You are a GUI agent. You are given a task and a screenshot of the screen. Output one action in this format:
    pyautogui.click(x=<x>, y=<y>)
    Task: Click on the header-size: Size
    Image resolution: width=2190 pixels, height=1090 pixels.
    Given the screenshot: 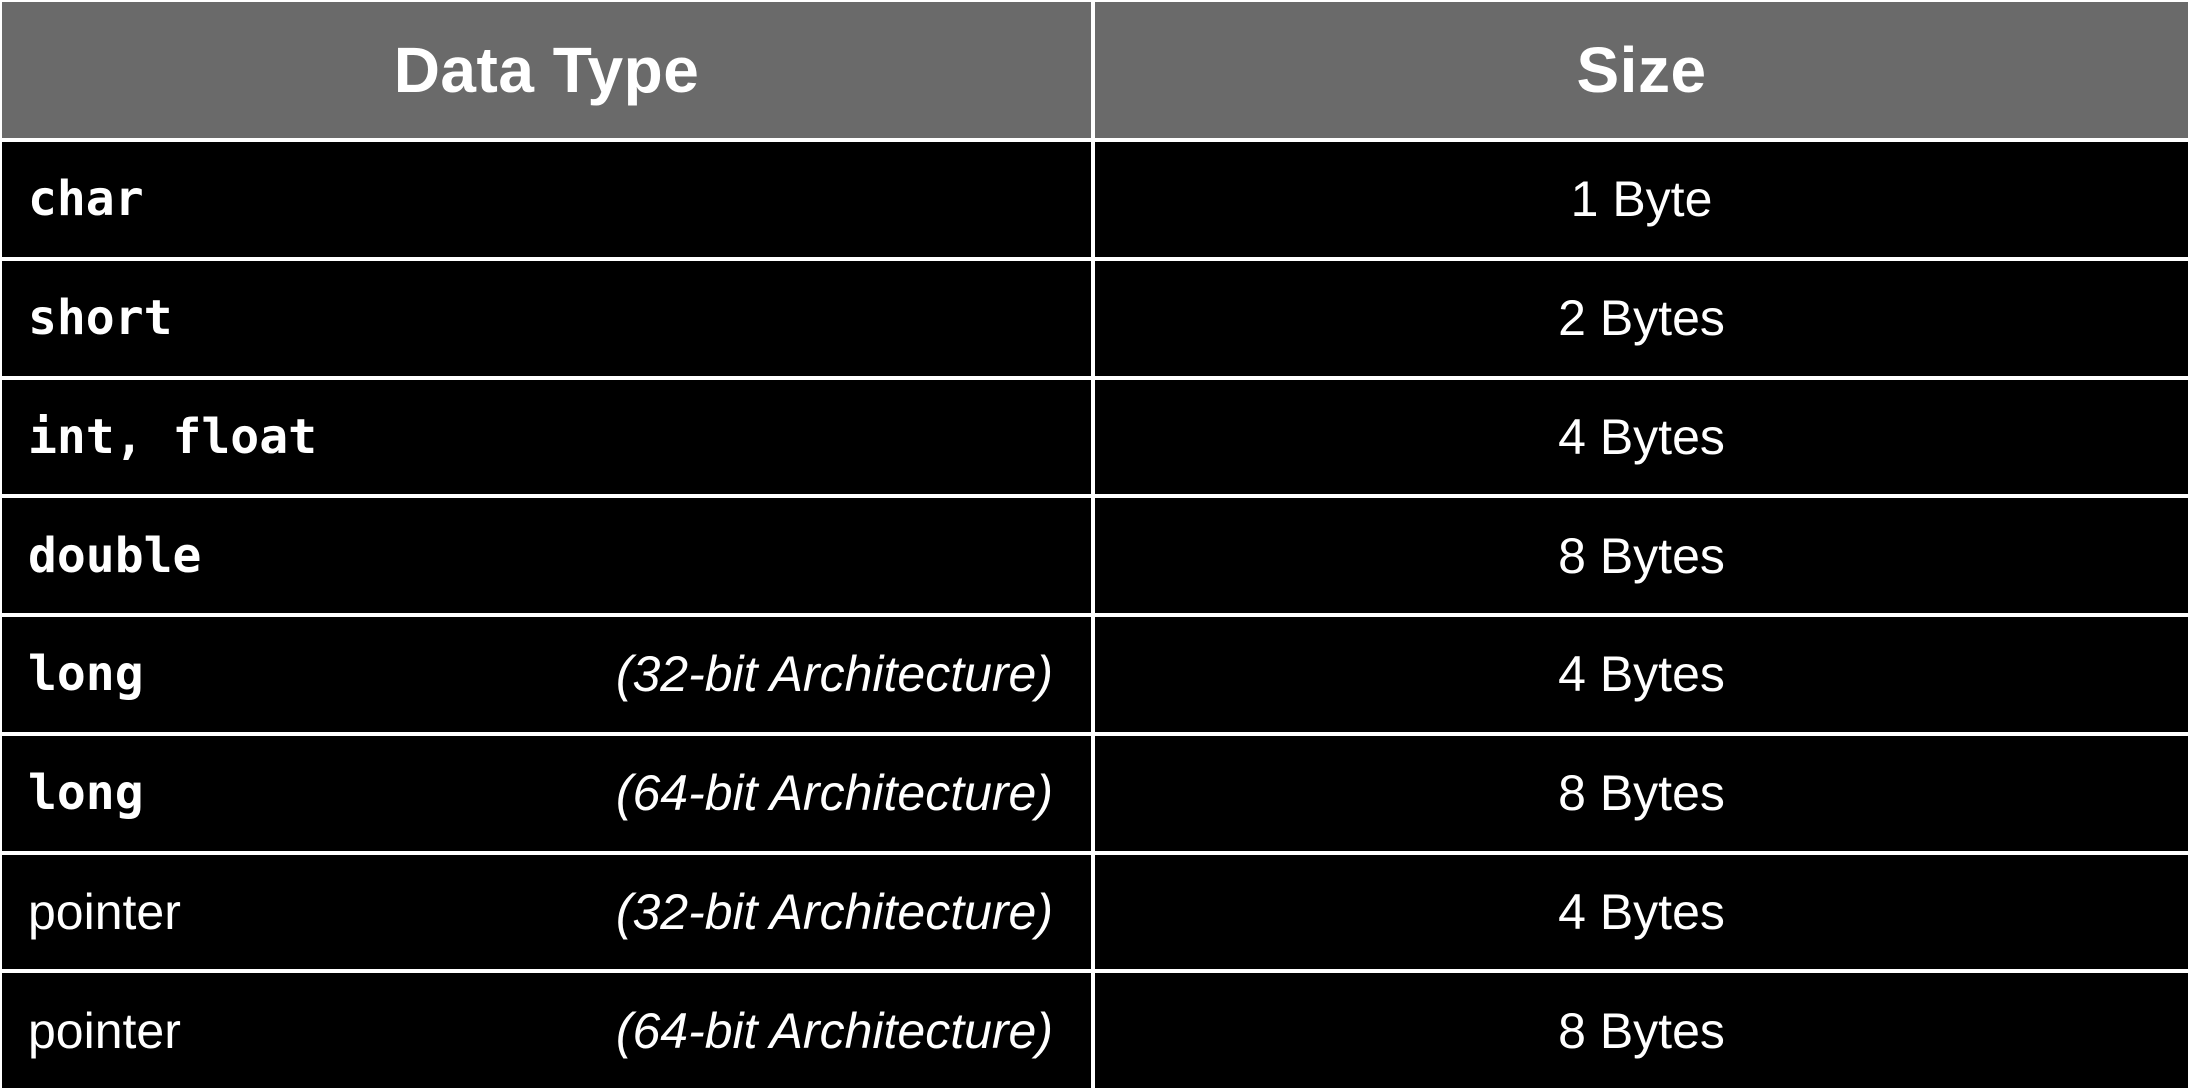 What is the action you would take?
    pyautogui.click(x=1641, y=70)
    